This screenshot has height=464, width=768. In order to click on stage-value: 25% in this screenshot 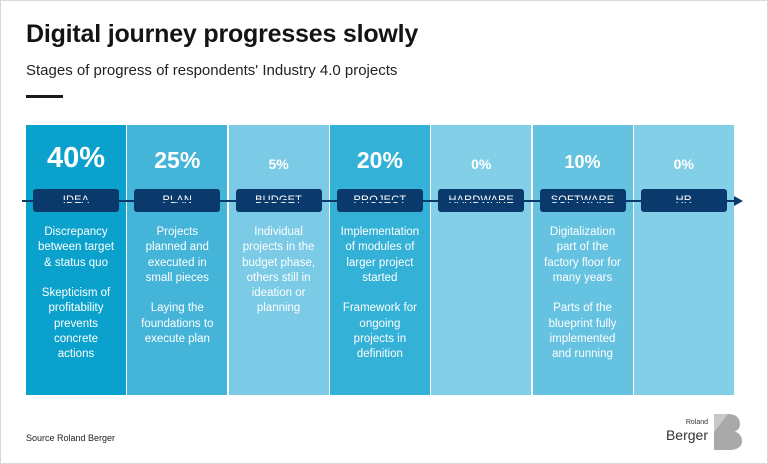, I will do `click(177, 160)`.